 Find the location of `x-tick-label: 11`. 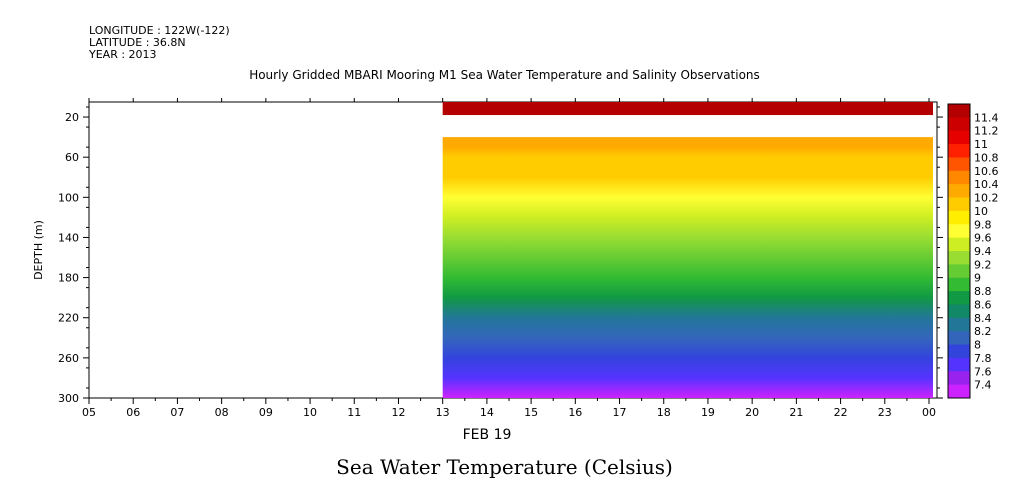

x-tick-label: 11 is located at coordinates (354, 412).